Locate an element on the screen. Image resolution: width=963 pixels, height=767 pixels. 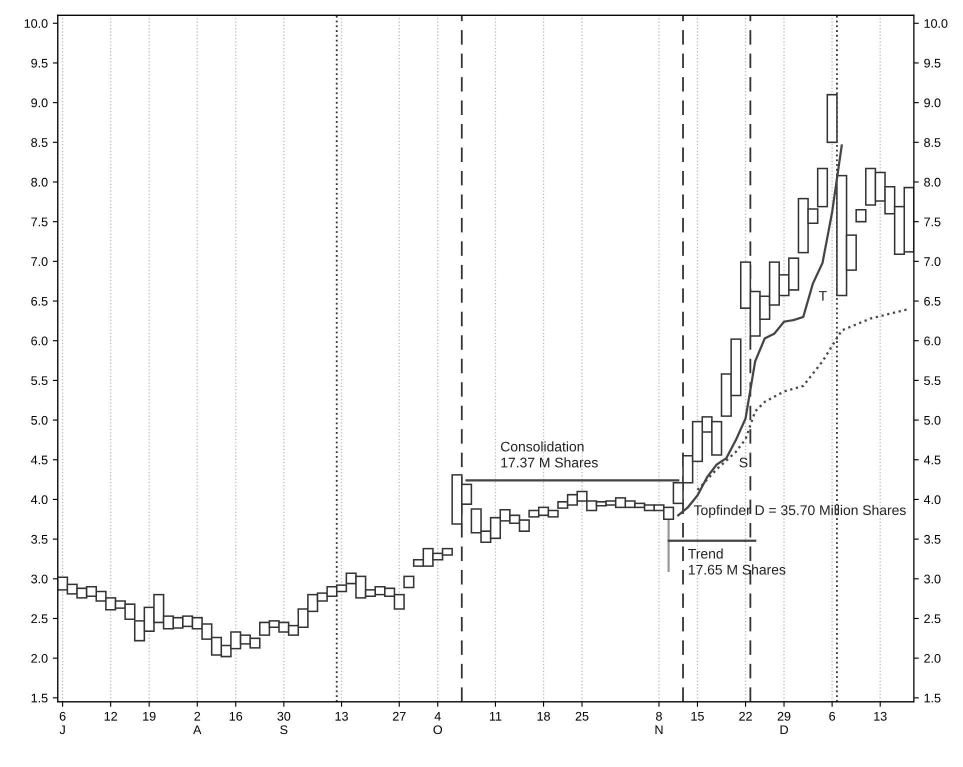
y-tick-label: 10.0 is located at coordinates (36, 23).